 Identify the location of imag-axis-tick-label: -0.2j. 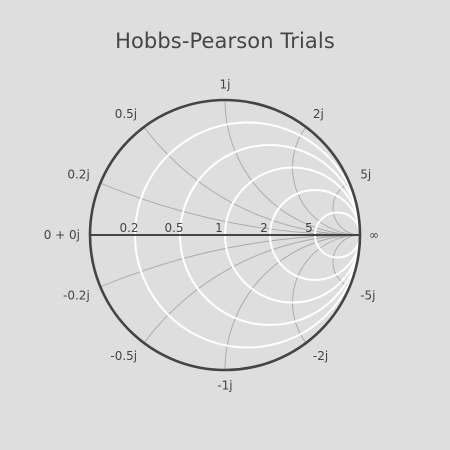
(76, 295).